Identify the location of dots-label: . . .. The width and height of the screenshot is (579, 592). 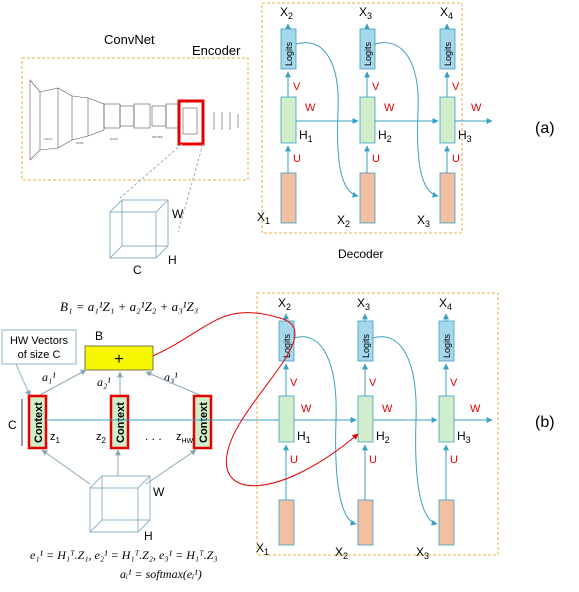
(153, 436).